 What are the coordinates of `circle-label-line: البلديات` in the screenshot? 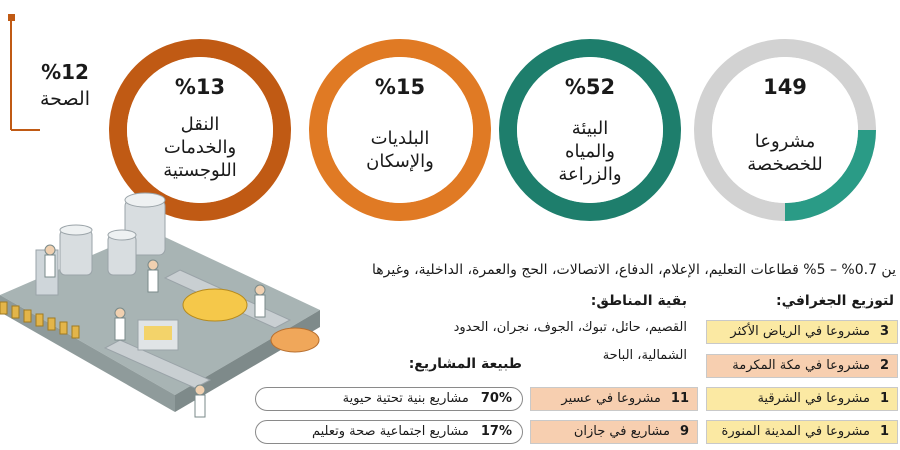 It's located at (400, 138).